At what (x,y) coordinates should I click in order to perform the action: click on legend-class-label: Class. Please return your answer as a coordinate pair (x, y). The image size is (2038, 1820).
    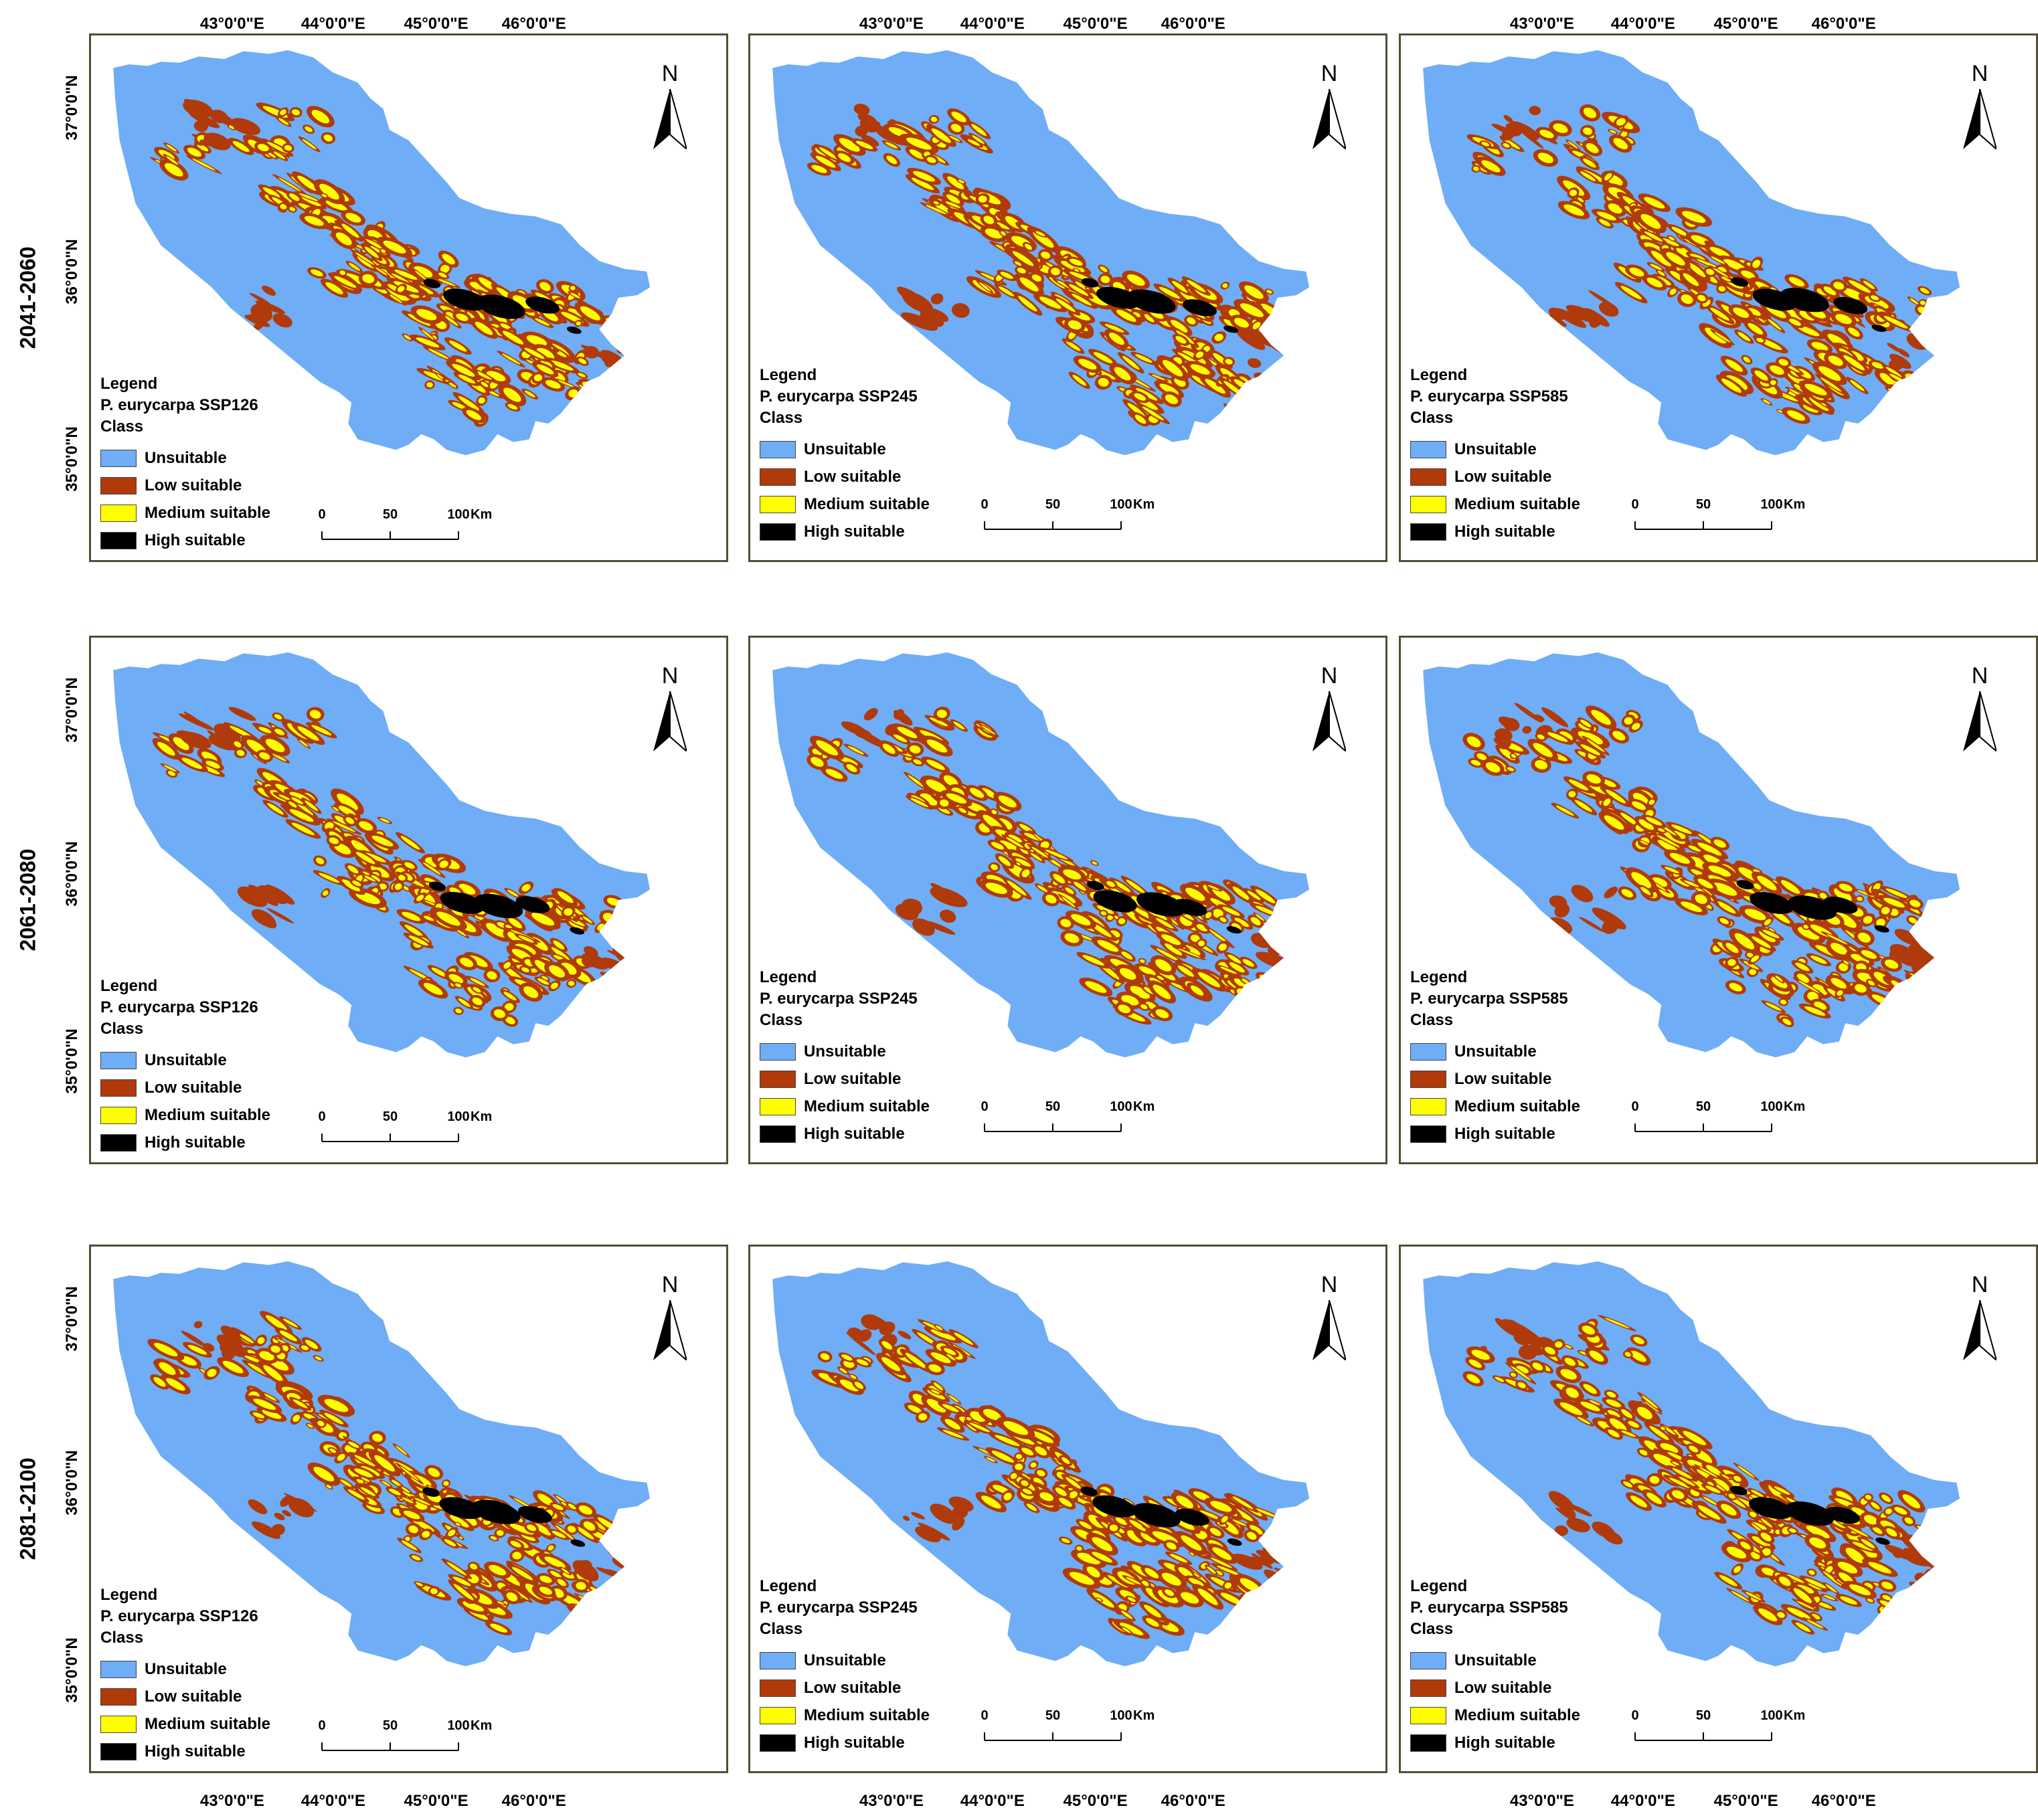
    Looking at the image, I should click on (122, 1638).